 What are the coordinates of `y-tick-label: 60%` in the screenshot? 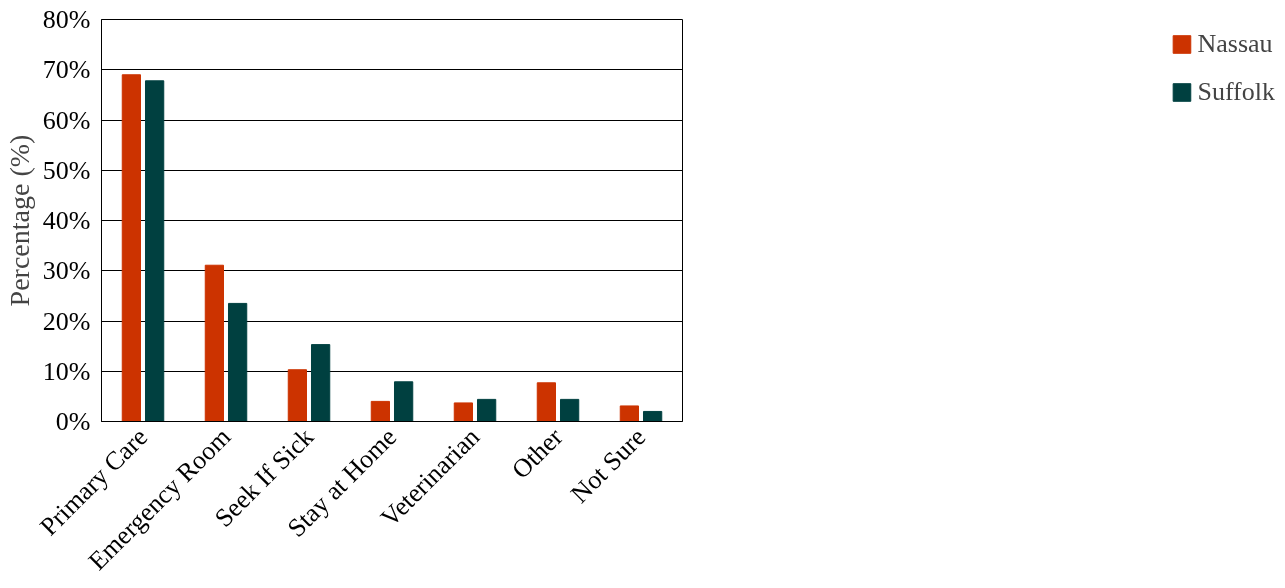 It's located at (66, 120).